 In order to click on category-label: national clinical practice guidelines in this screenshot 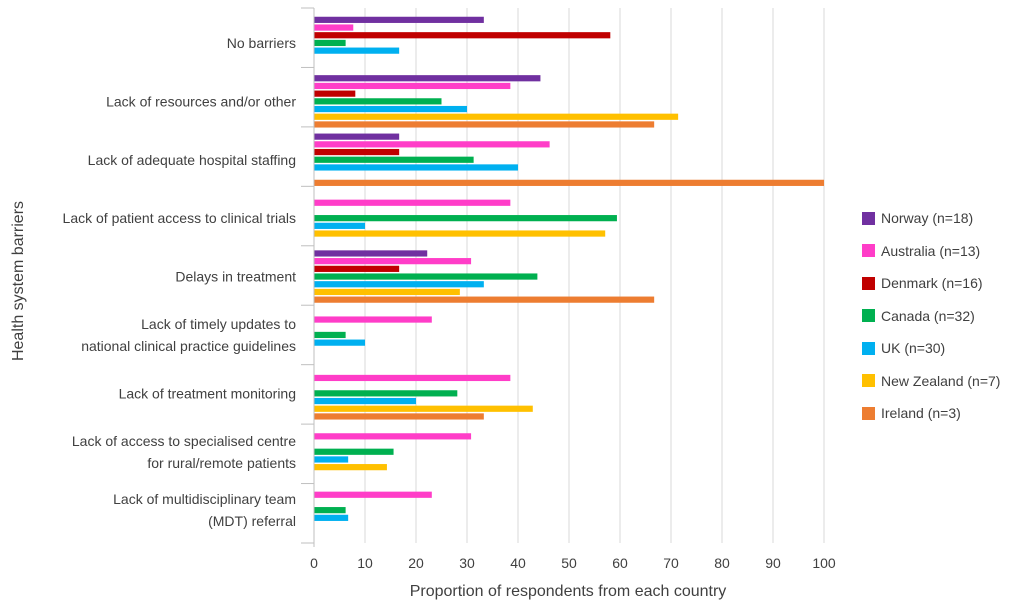, I will do `click(188, 346)`.